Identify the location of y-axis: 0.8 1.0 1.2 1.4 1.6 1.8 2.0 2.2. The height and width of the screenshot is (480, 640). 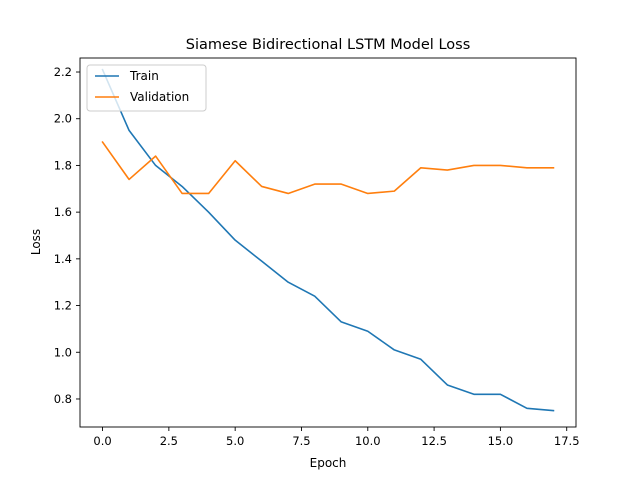
(67, 235).